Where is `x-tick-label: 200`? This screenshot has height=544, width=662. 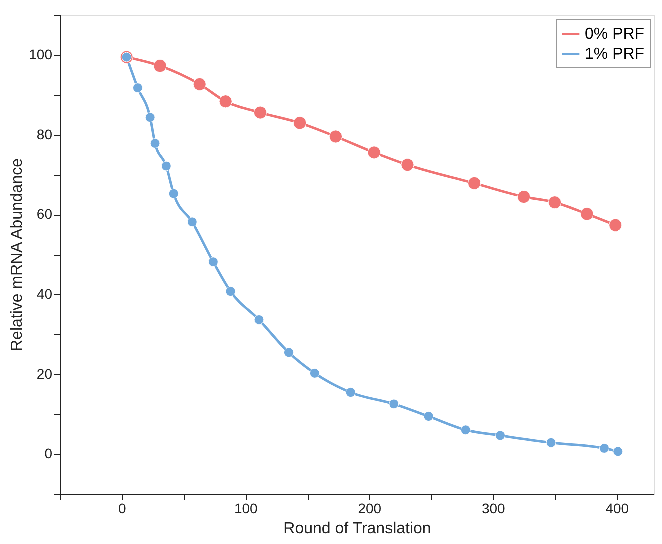
x-tick-label: 200 is located at coordinates (370, 508).